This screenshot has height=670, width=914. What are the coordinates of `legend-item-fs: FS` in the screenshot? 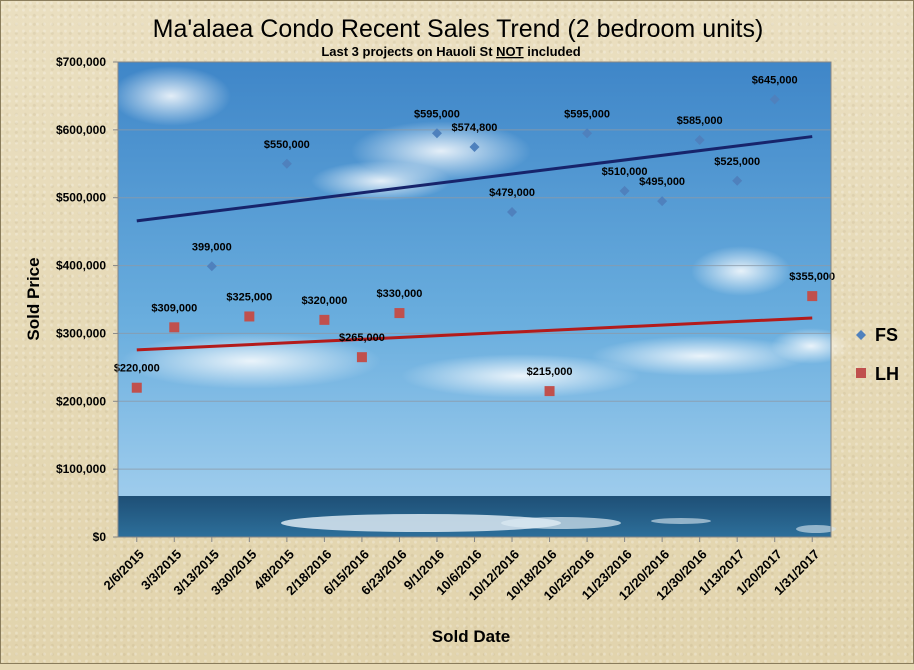 It's located at (877, 335).